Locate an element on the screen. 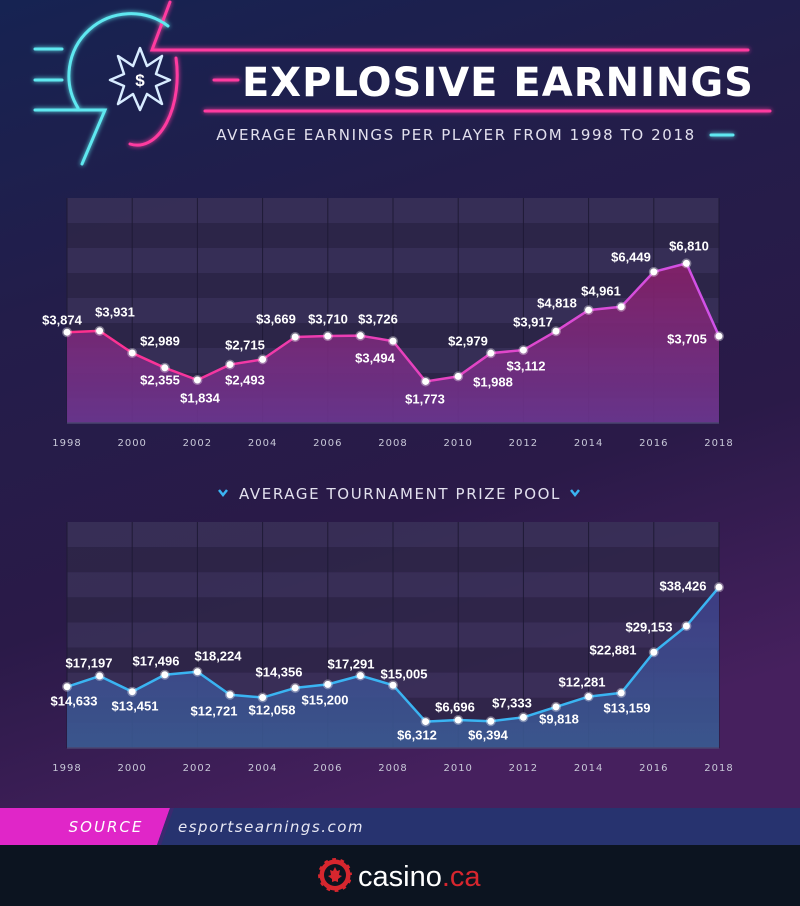 The image size is (800, 906). source-bar: SOURCE esportsearnings.com is located at coordinates (400, 826).